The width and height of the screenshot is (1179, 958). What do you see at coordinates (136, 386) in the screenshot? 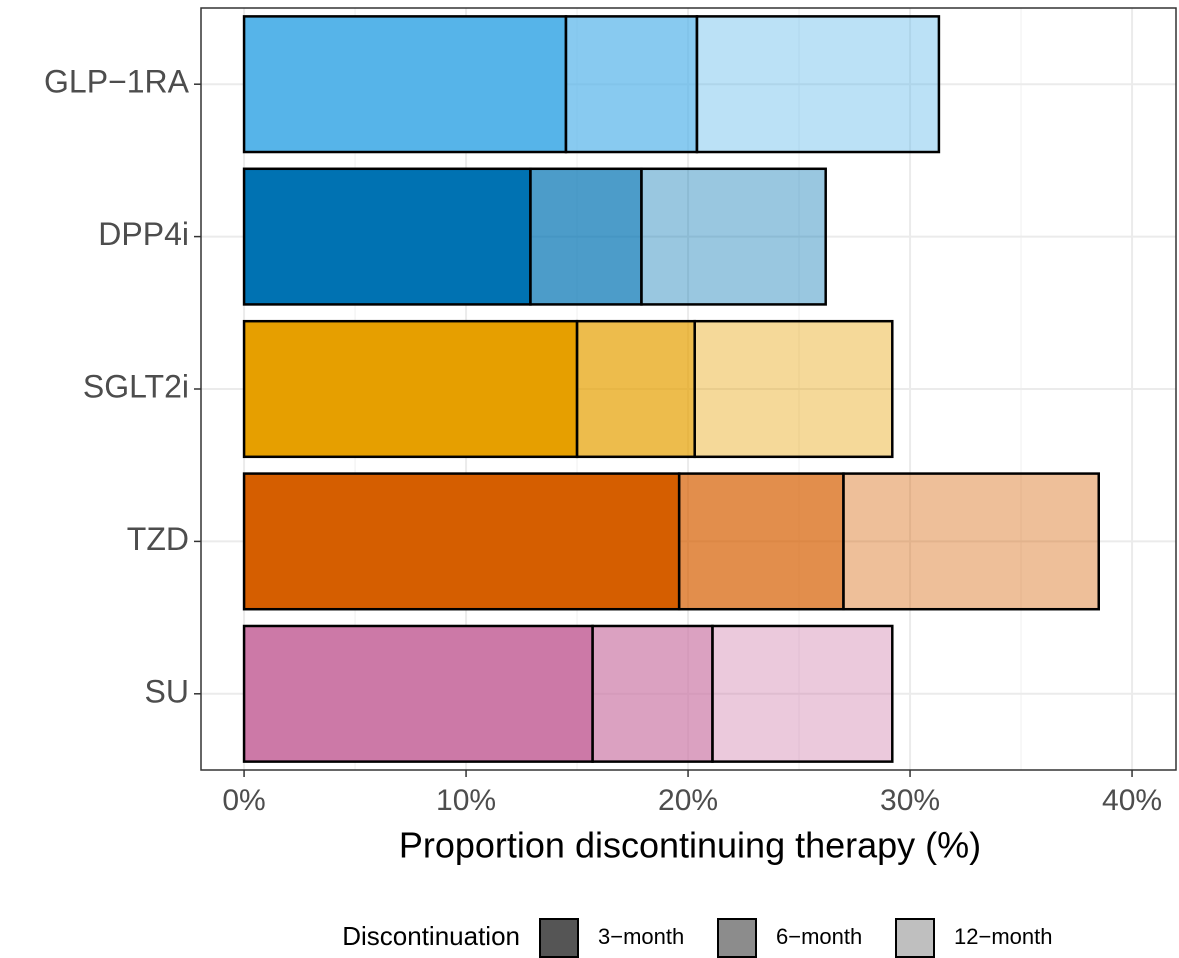
I see `y-tick-label: SGLT2i` at bounding box center [136, 386].